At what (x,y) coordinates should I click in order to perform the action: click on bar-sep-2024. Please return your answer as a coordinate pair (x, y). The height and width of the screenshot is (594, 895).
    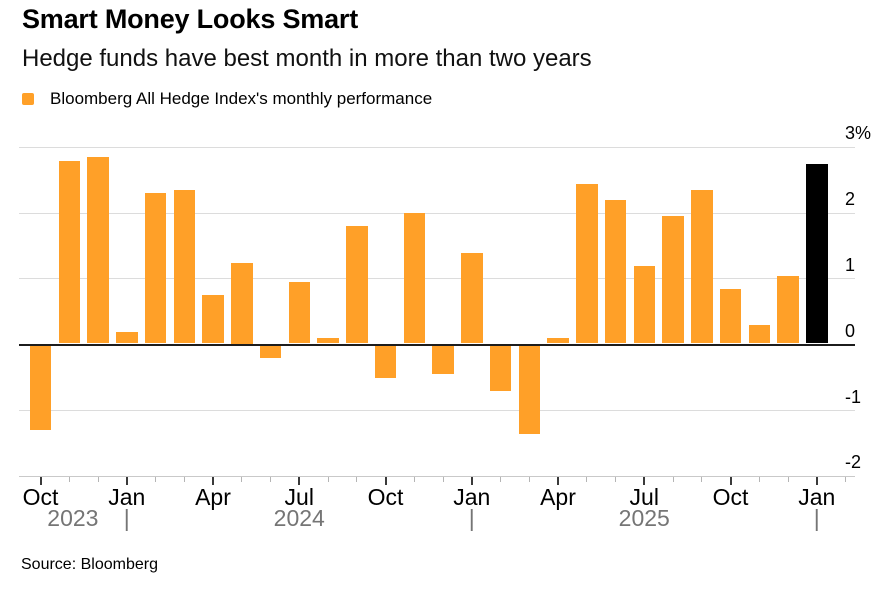
    Looking at the image, I should click on (357, 285).